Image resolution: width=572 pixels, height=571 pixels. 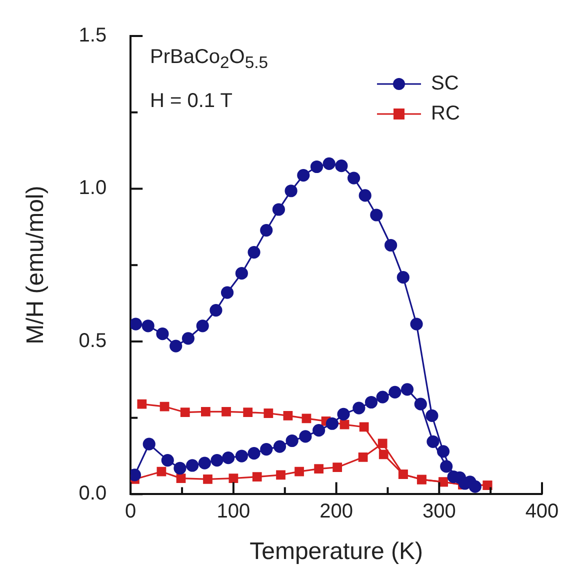 What do you see at coordinates (209, 59) in the screenshot?
I see `annotation: PrBaCo$_{2}$O$_{5.5}$` at bounding box center [209, 59].